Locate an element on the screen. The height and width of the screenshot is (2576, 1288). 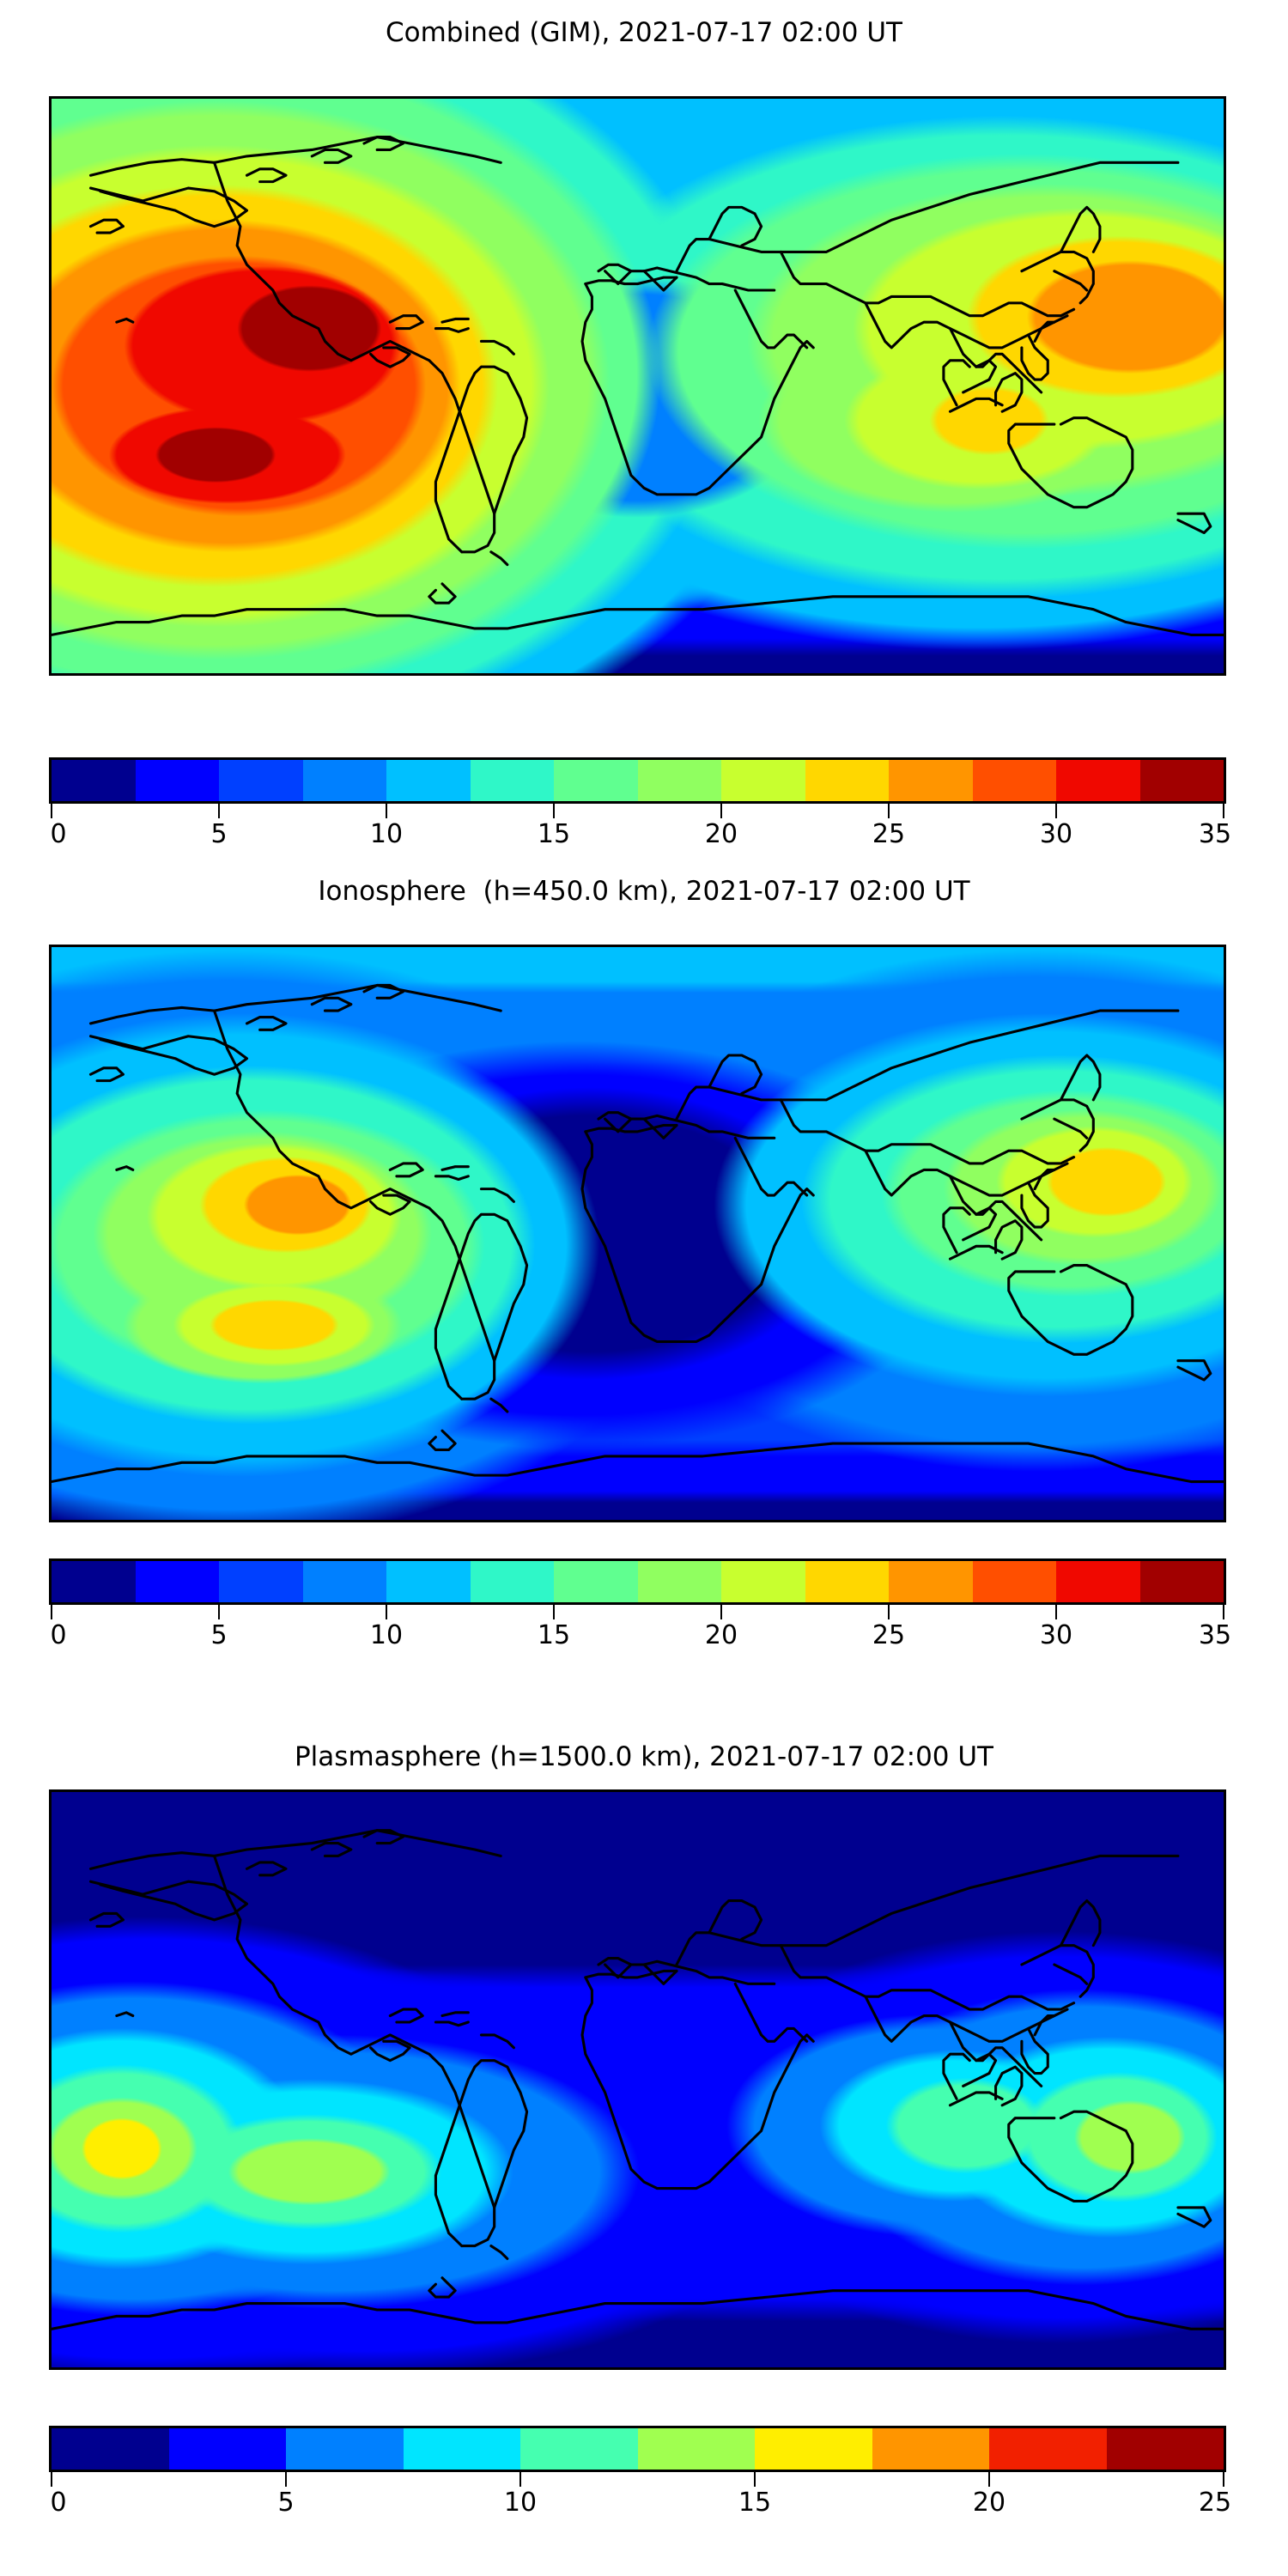
colorbar-strip-combined is located at coordinates (638, 781).